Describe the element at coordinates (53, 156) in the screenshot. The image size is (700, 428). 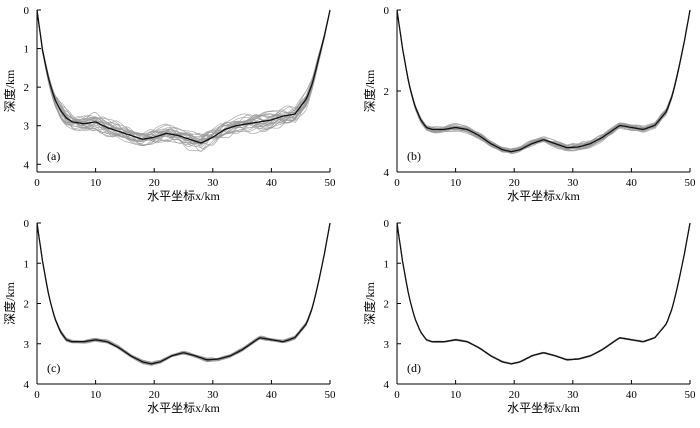
I see `panel-label: (a)` at that location.